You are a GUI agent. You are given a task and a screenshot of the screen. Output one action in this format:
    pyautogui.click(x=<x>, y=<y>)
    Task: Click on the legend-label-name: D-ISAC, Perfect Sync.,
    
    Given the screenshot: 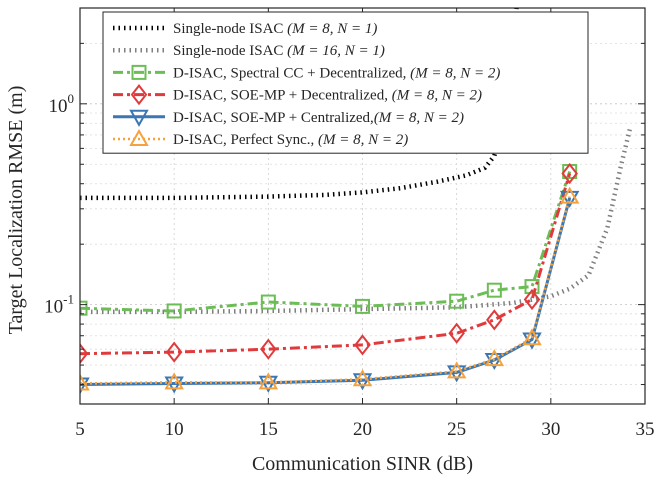 What is the action you would take?
    pyautogui.click(x=245, y=140)
    